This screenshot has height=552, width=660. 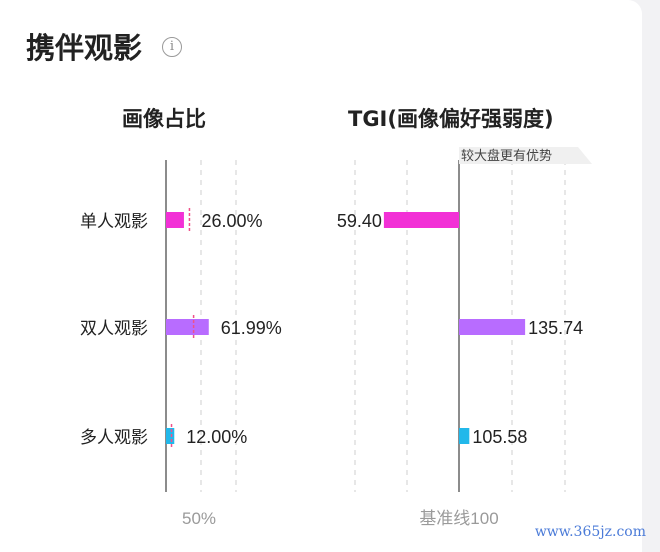 What do you see at coordinates (231, 221) in the screenshot?
I see `value-label: 26.00%` at bounding box center [231, 221].